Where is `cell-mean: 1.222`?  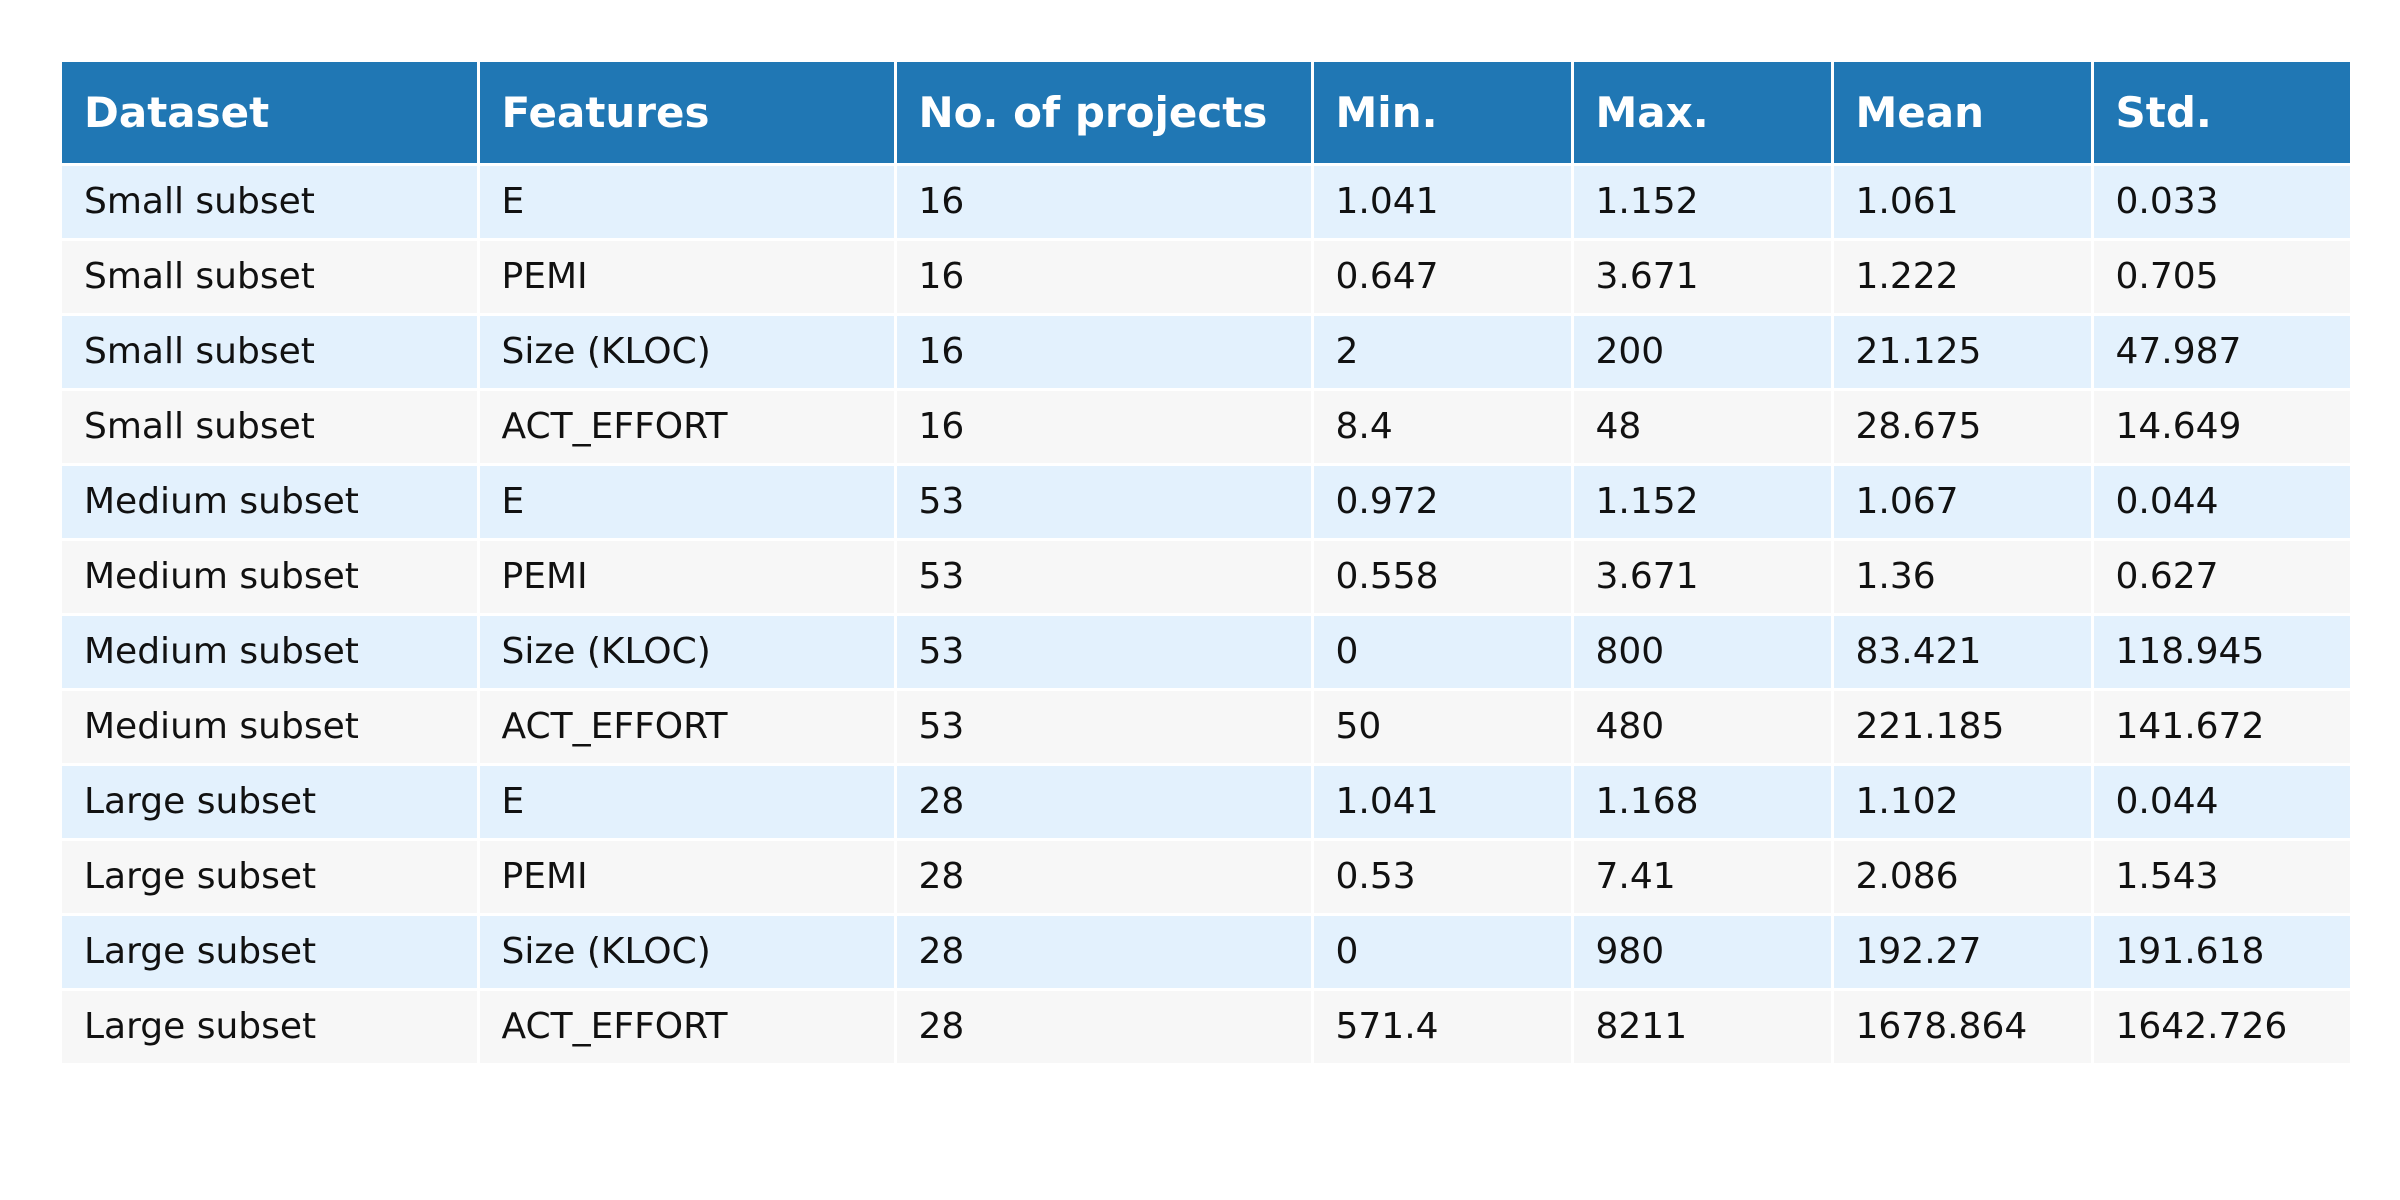 cell-mean: 1.222 is located at coordinates (1963, 277).